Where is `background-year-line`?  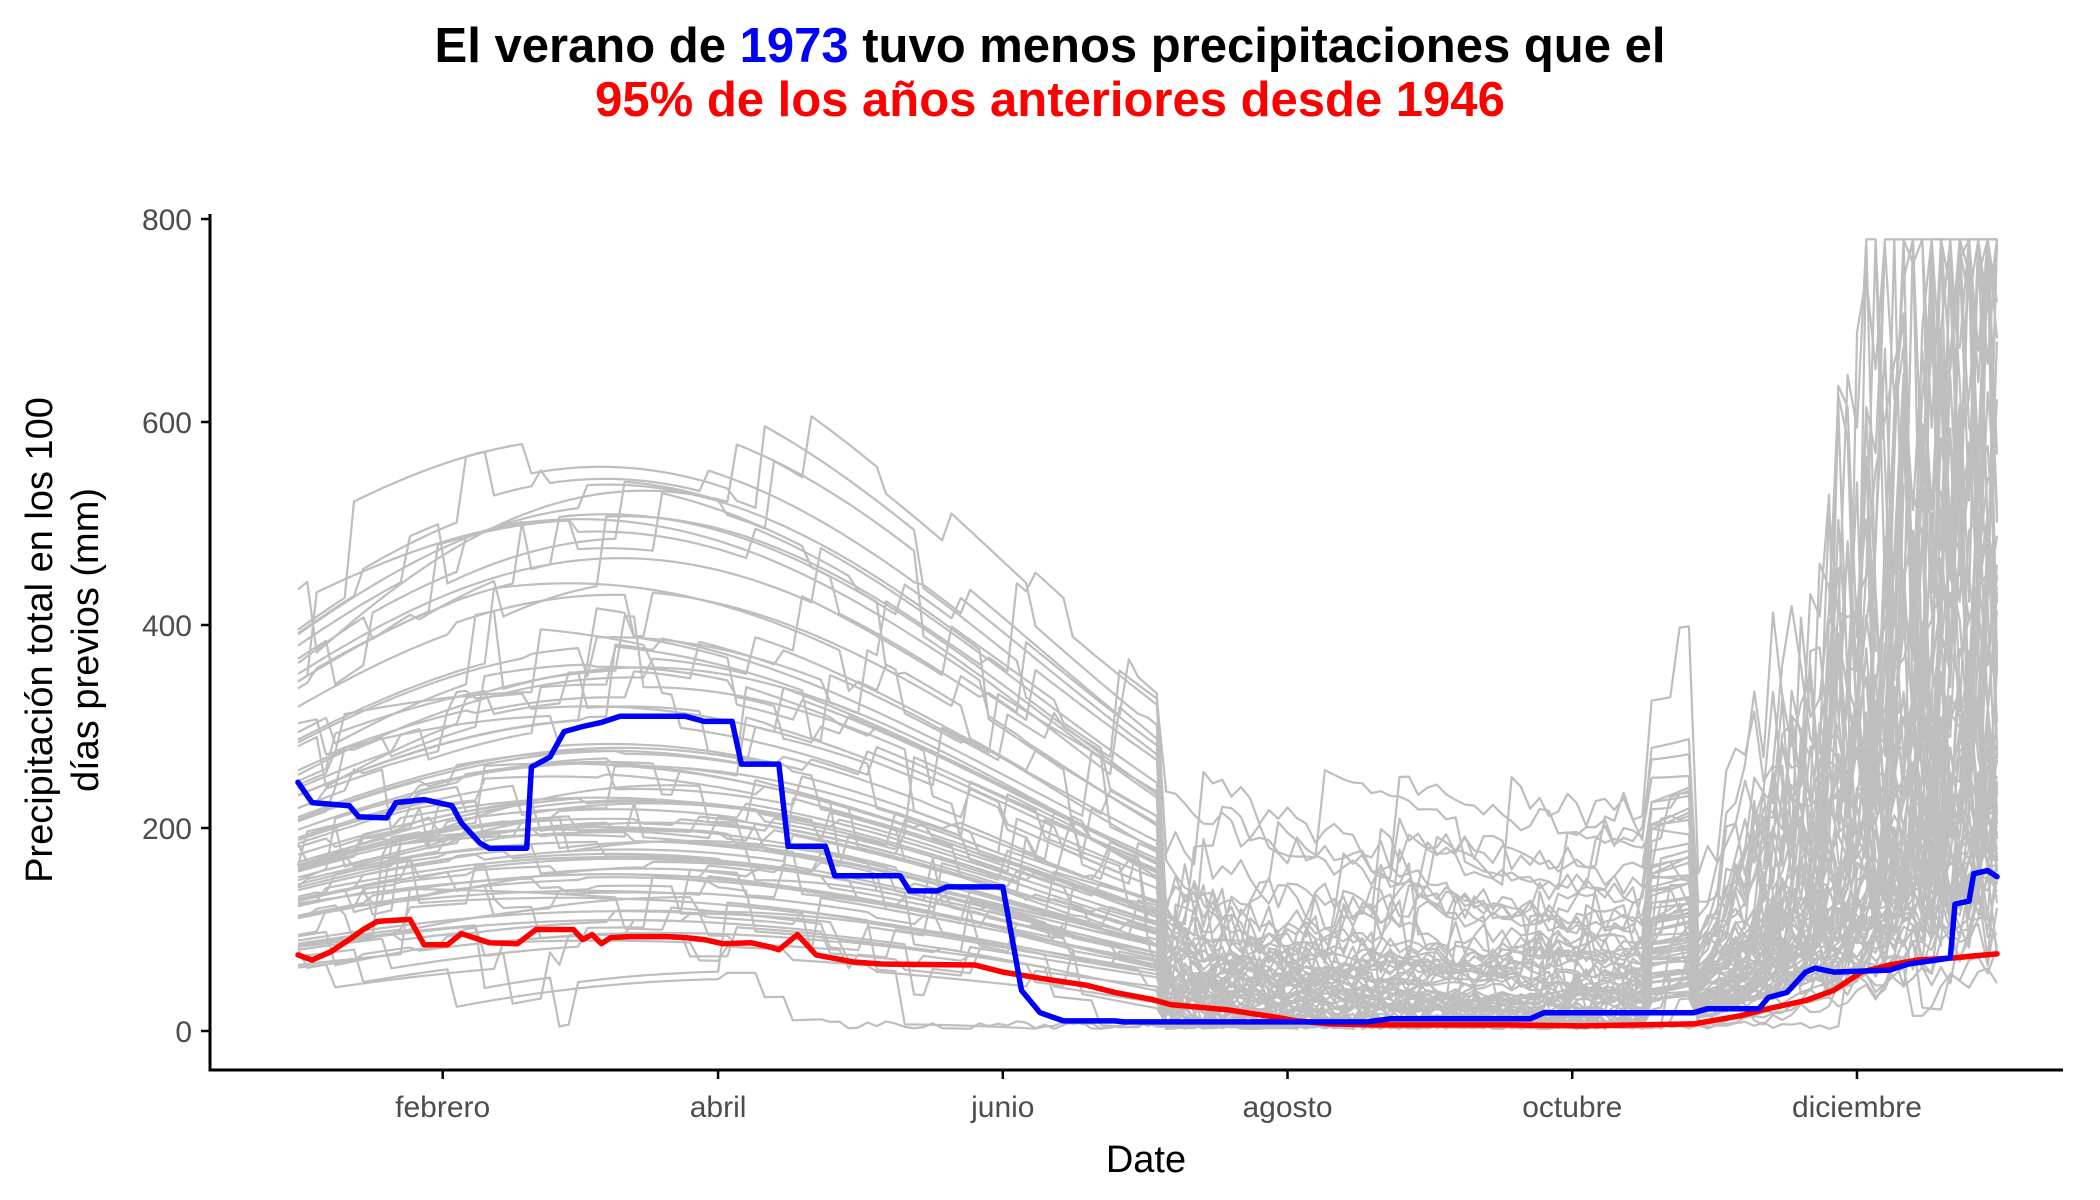 background-year-line is located at coordinates (1147, 945).